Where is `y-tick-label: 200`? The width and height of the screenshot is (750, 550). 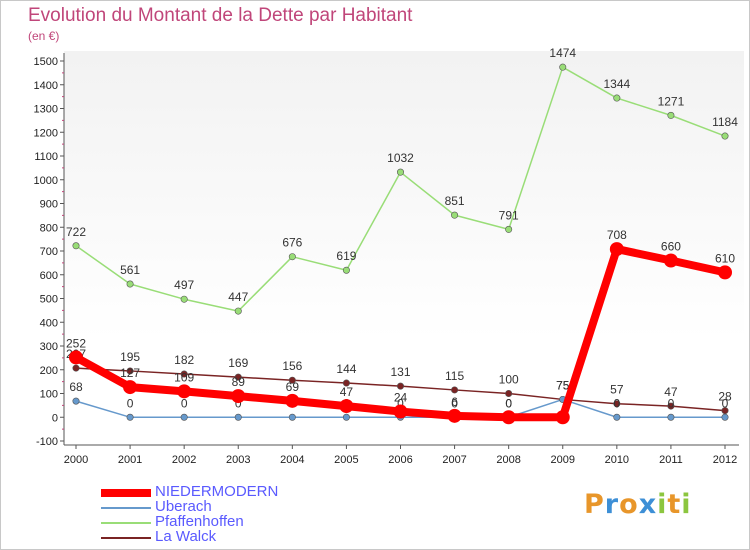 y-tick-label: 200 is located at coordinates (49, 371).